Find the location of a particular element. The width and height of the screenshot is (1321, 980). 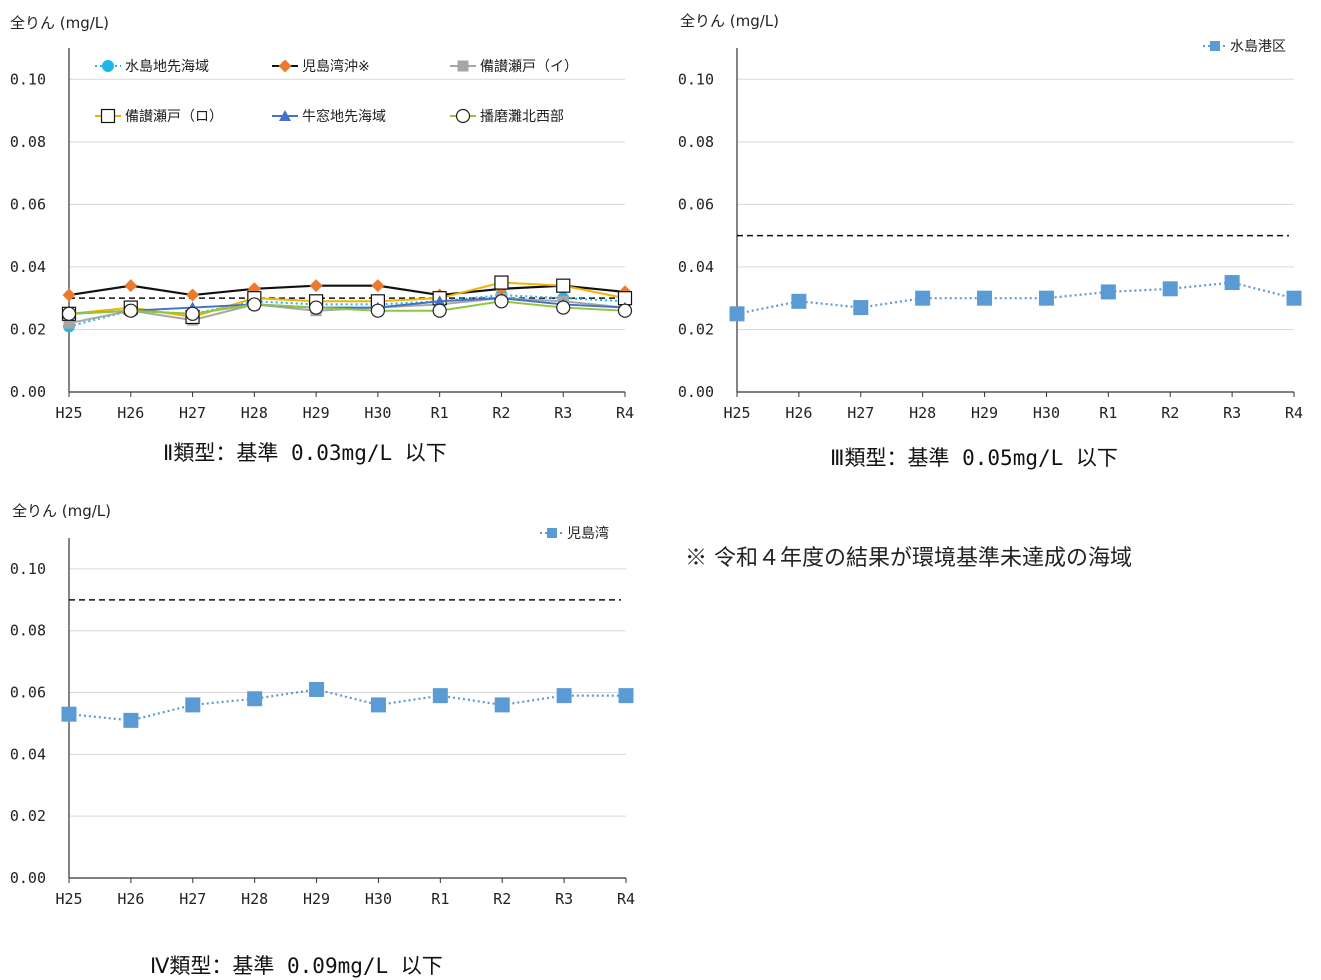

legend-item-0: 水島地先海域 is located at coordinates (152, 67).